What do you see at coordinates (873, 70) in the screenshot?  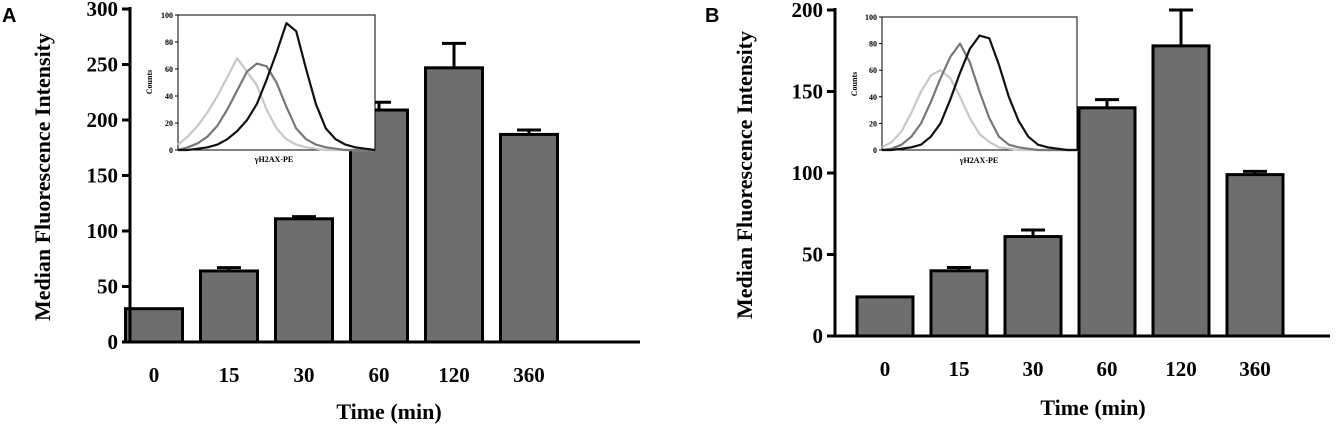 I see `inset-y-tick-label-b-60: 60` at bounding box center [873, 70].